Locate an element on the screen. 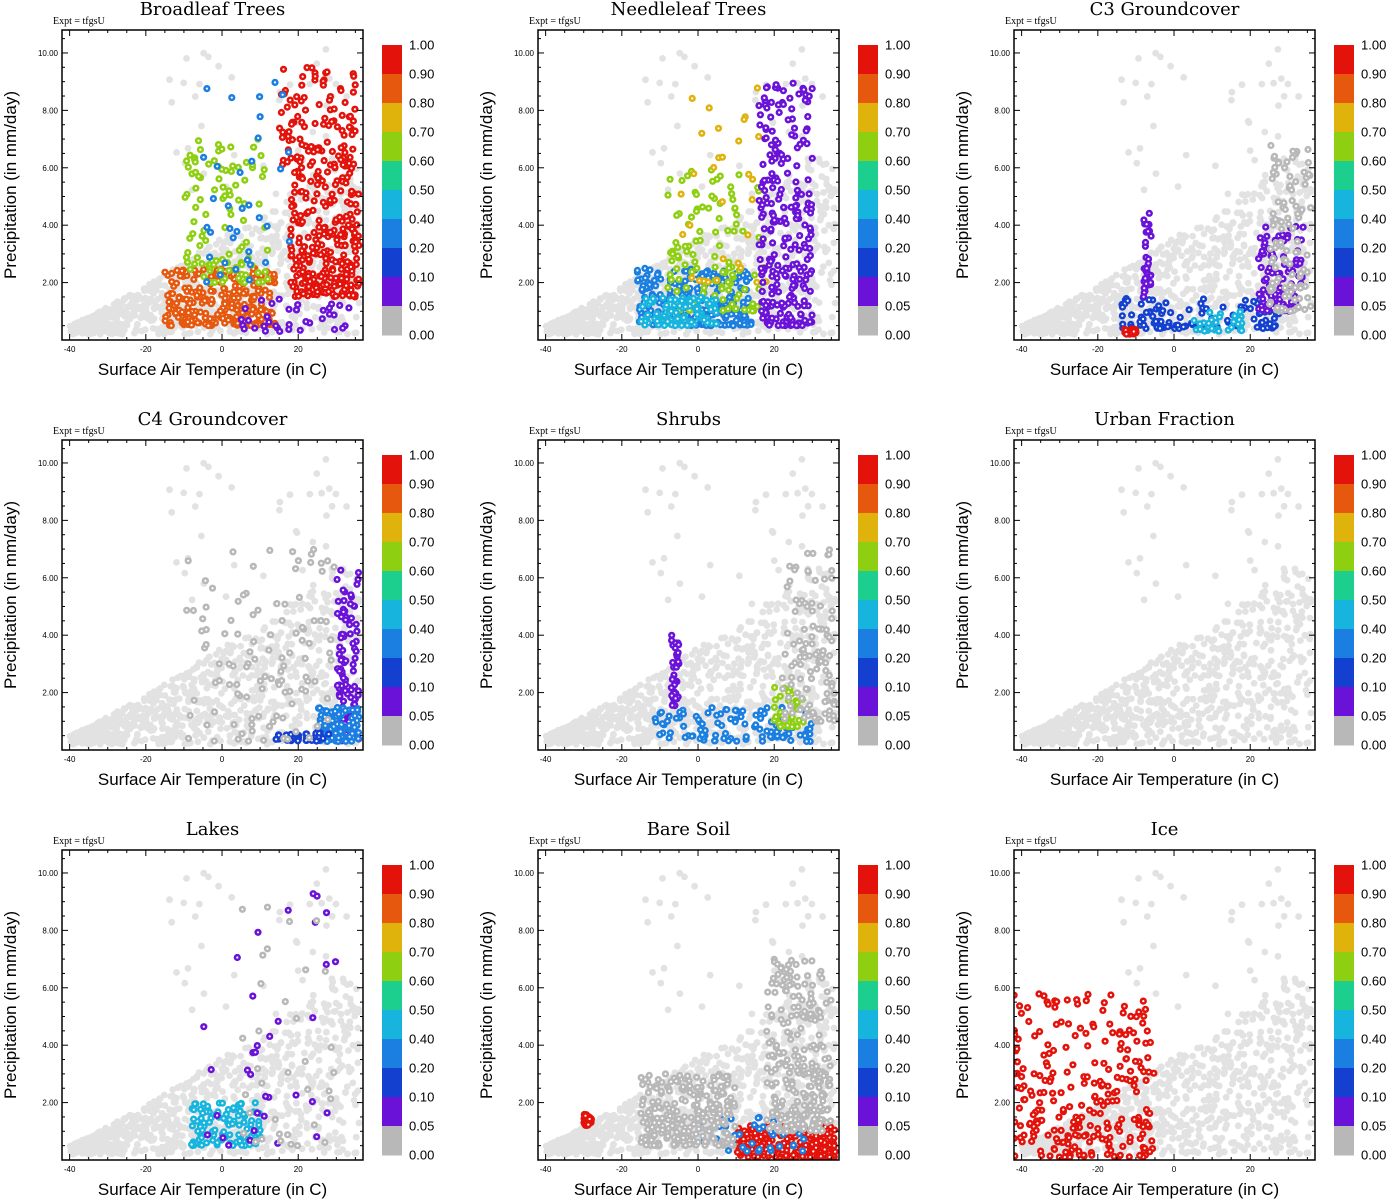 The width and height of the screenshot is (1390, 1200). plot-frame is located at coordinates (212, 185).